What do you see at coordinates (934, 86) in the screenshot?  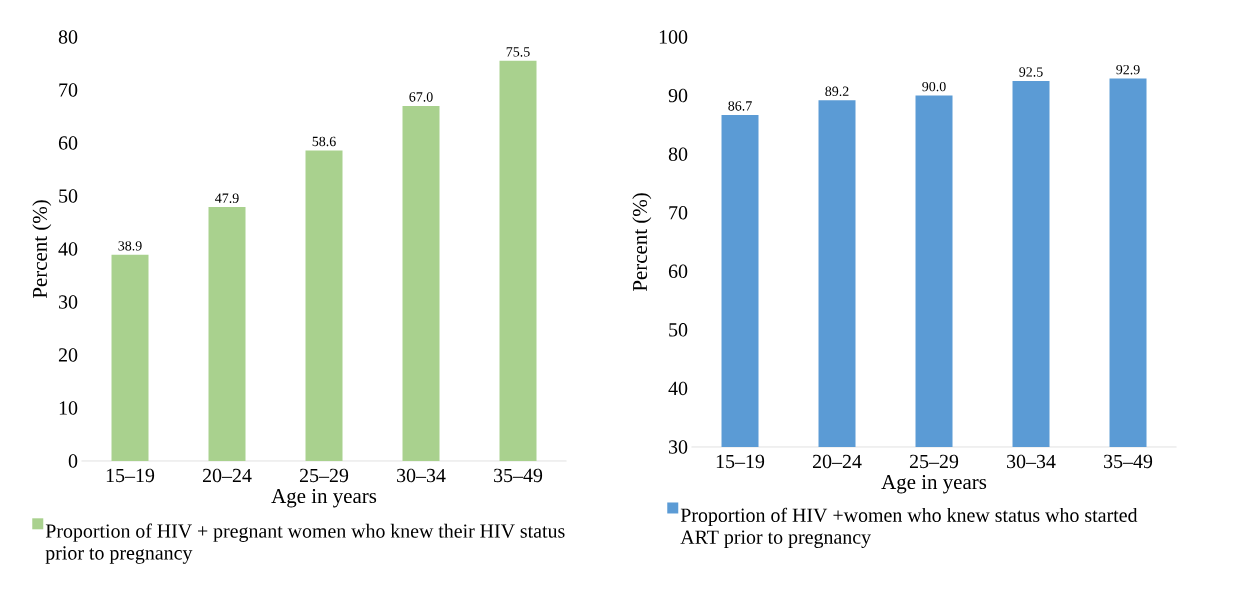 I see `data-label: 90.0` at bounding box center [934, 86].